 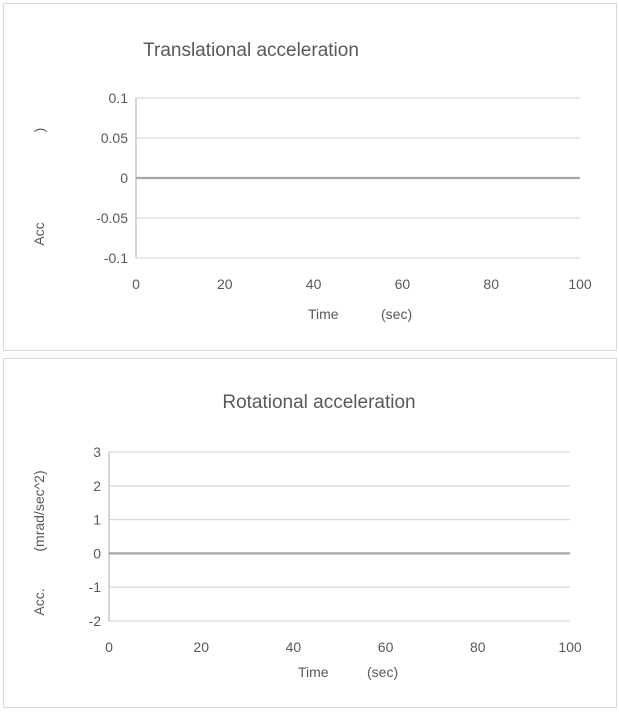 I want to click on y-tick-labels: 0.1 0.05 0 -0.05 -0.1, so click(x=112, y=178).